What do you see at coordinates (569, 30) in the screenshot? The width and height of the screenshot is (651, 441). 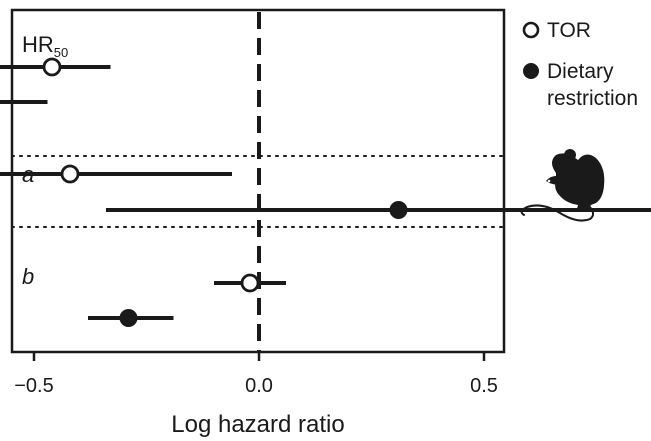 I see `legend-label: TOR` at bounding box center [569, 30].